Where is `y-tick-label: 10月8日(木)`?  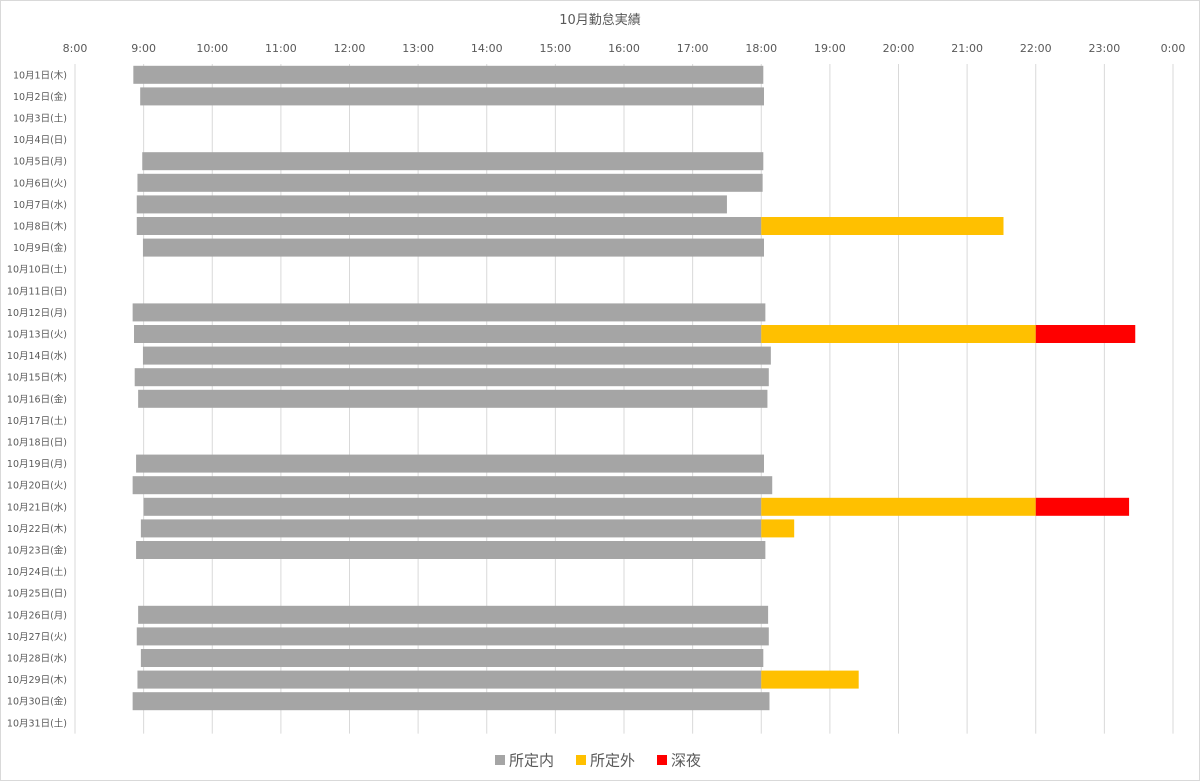
y-tick-label: 10月8日(木) is located at coordinates (40, 227).